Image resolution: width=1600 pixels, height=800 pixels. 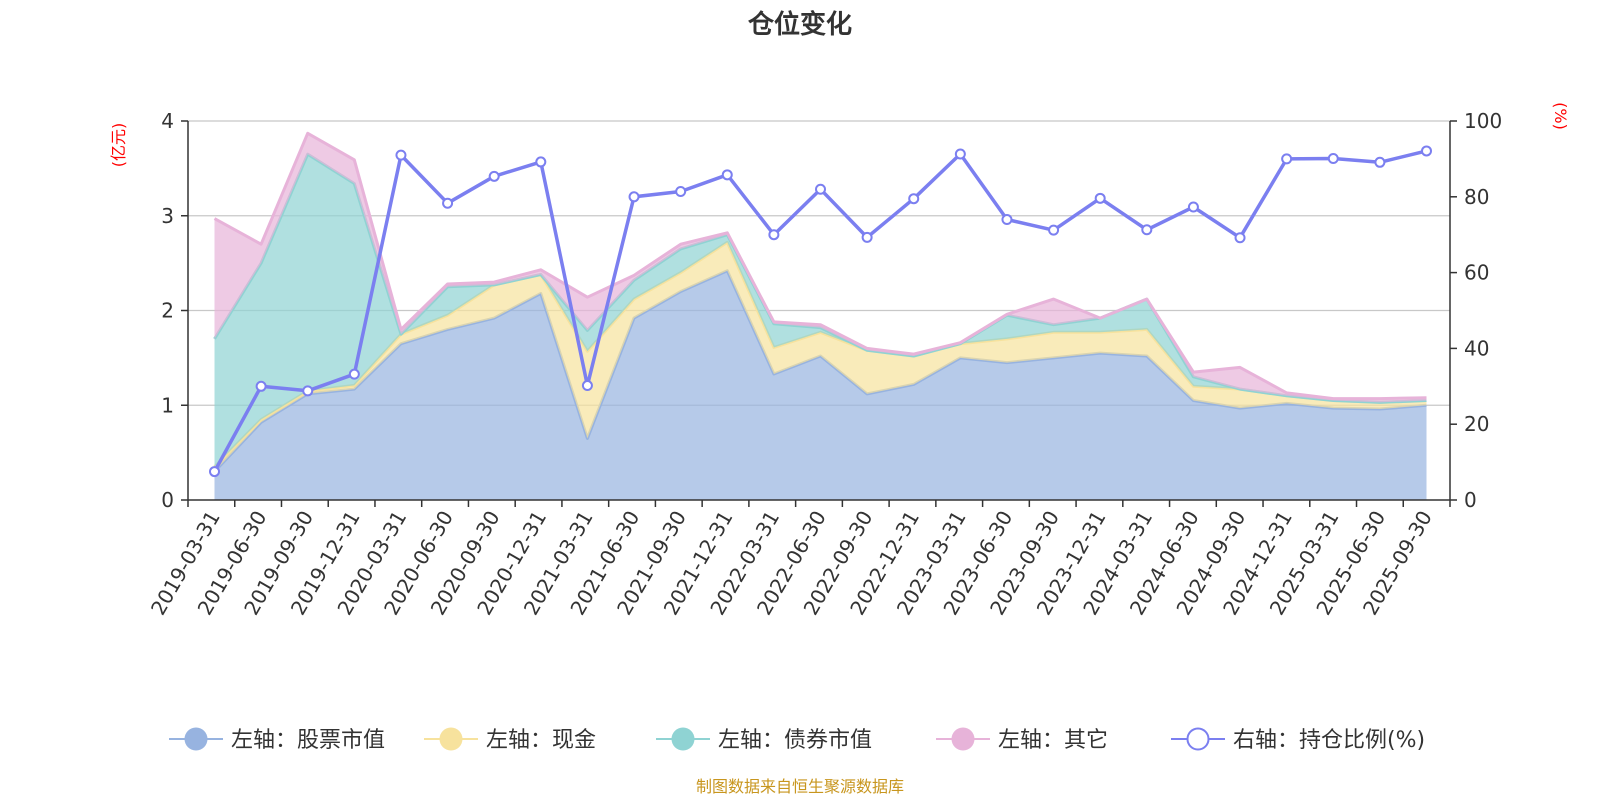 I want to click on left-axis-unit: (亿元), so click(x=118, y=145).